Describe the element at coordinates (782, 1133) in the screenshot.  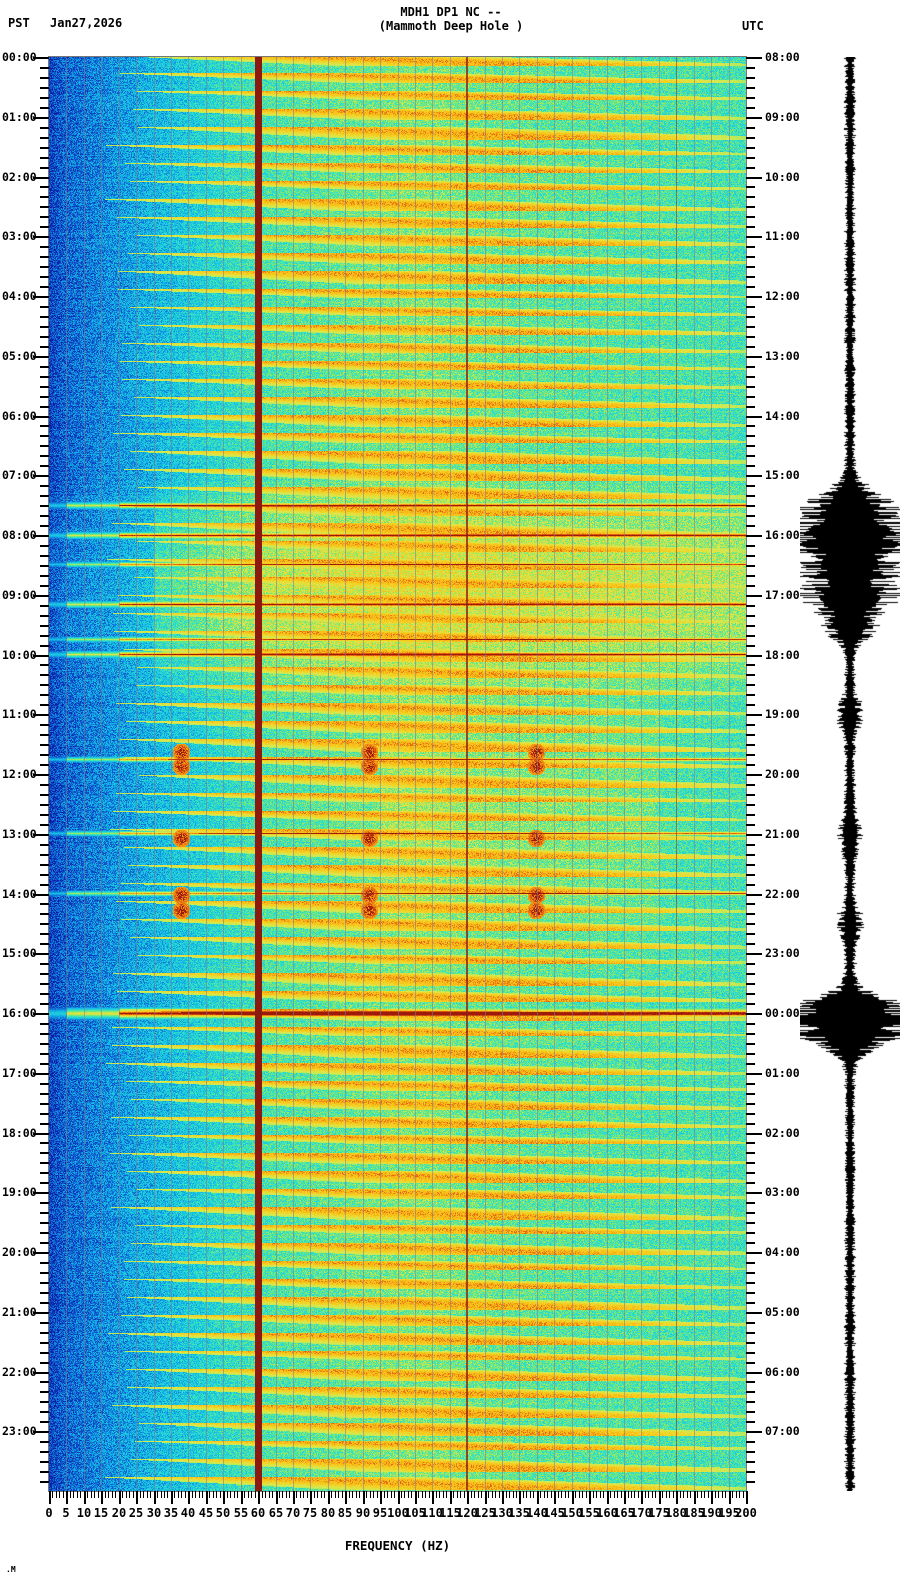
I see `time-label-utc: 02:00` at that location.